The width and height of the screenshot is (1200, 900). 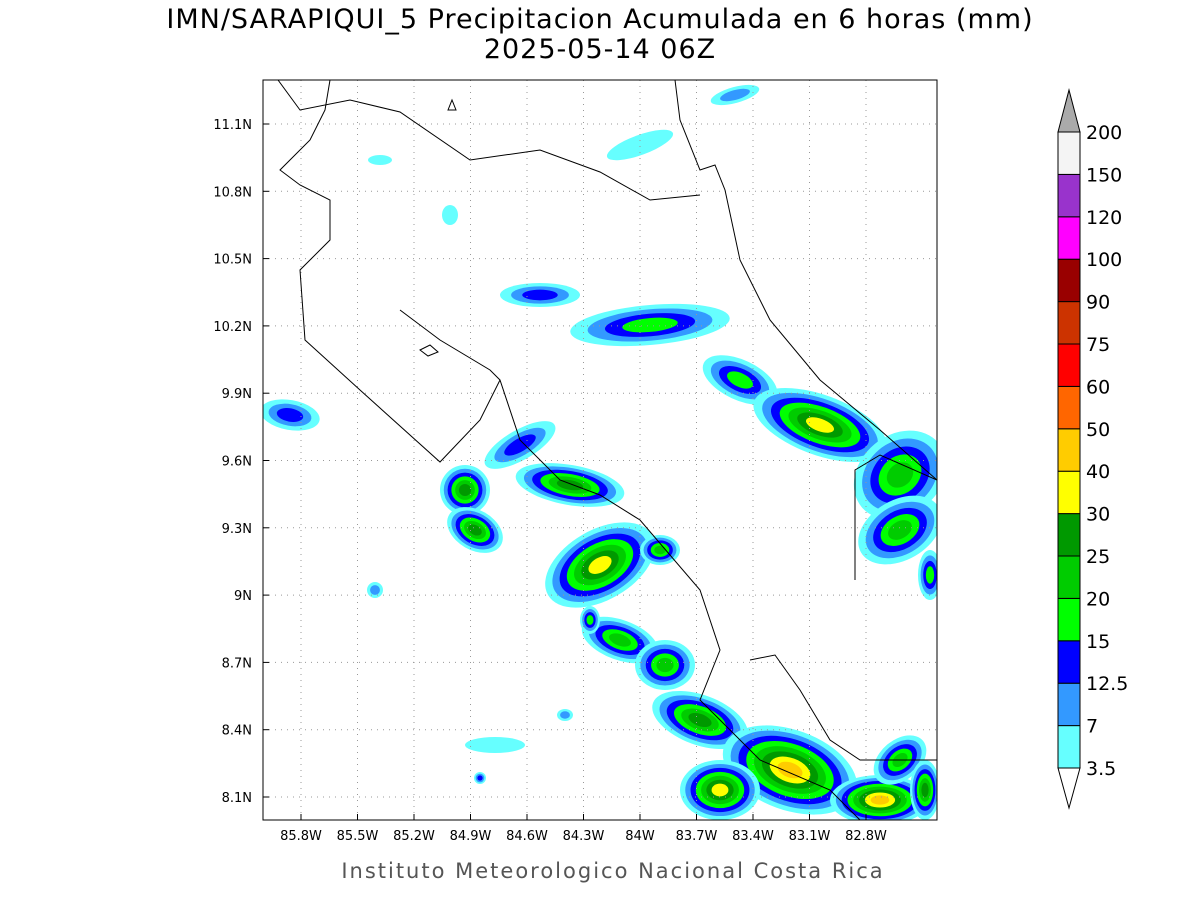 What do you see at coordinates (527, 836) in the screenshot?
I see `lon-label: 84.6W` at bounding box center [527, 836].